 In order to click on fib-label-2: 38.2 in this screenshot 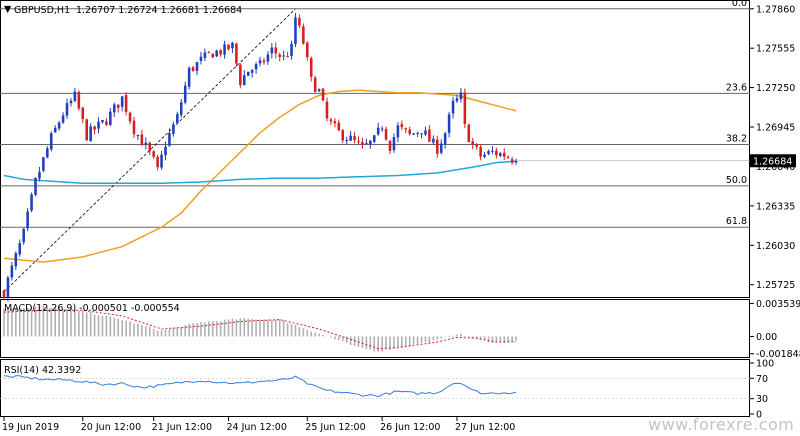, I will do `click(736, 138)`.